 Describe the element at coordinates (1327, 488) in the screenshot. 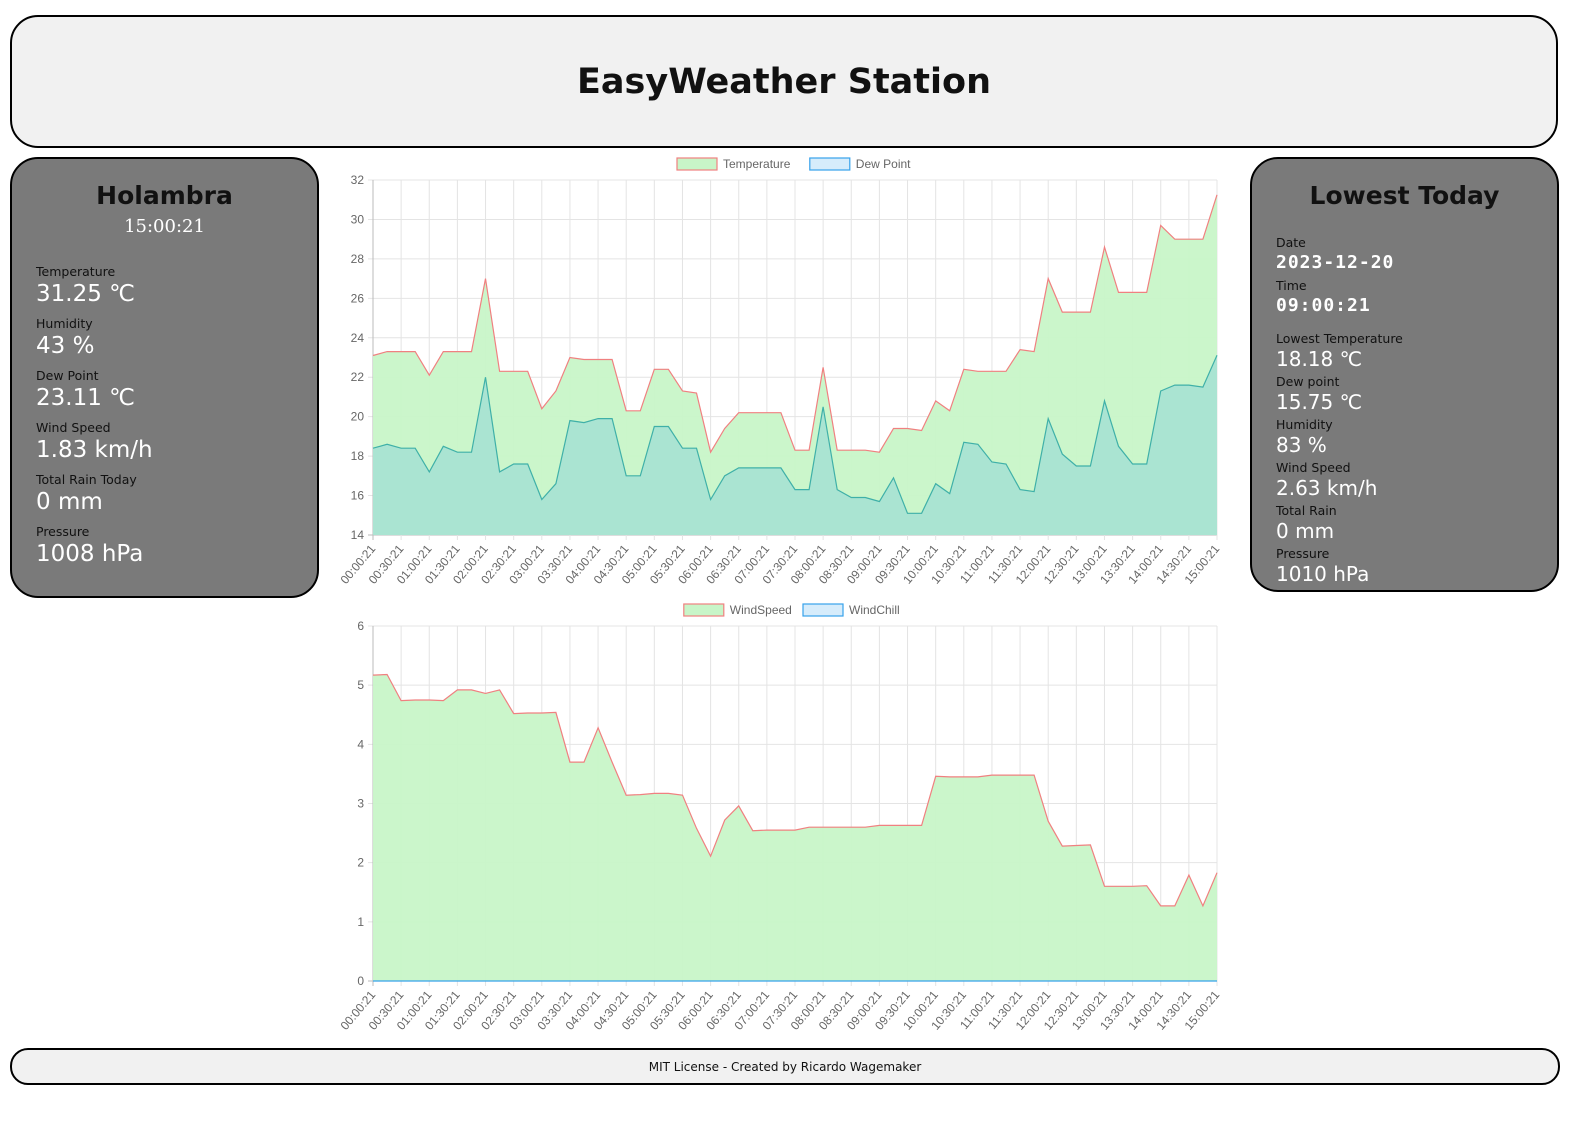

I see `lowest-value-wind-speed: 2.63 km/h` at that location.